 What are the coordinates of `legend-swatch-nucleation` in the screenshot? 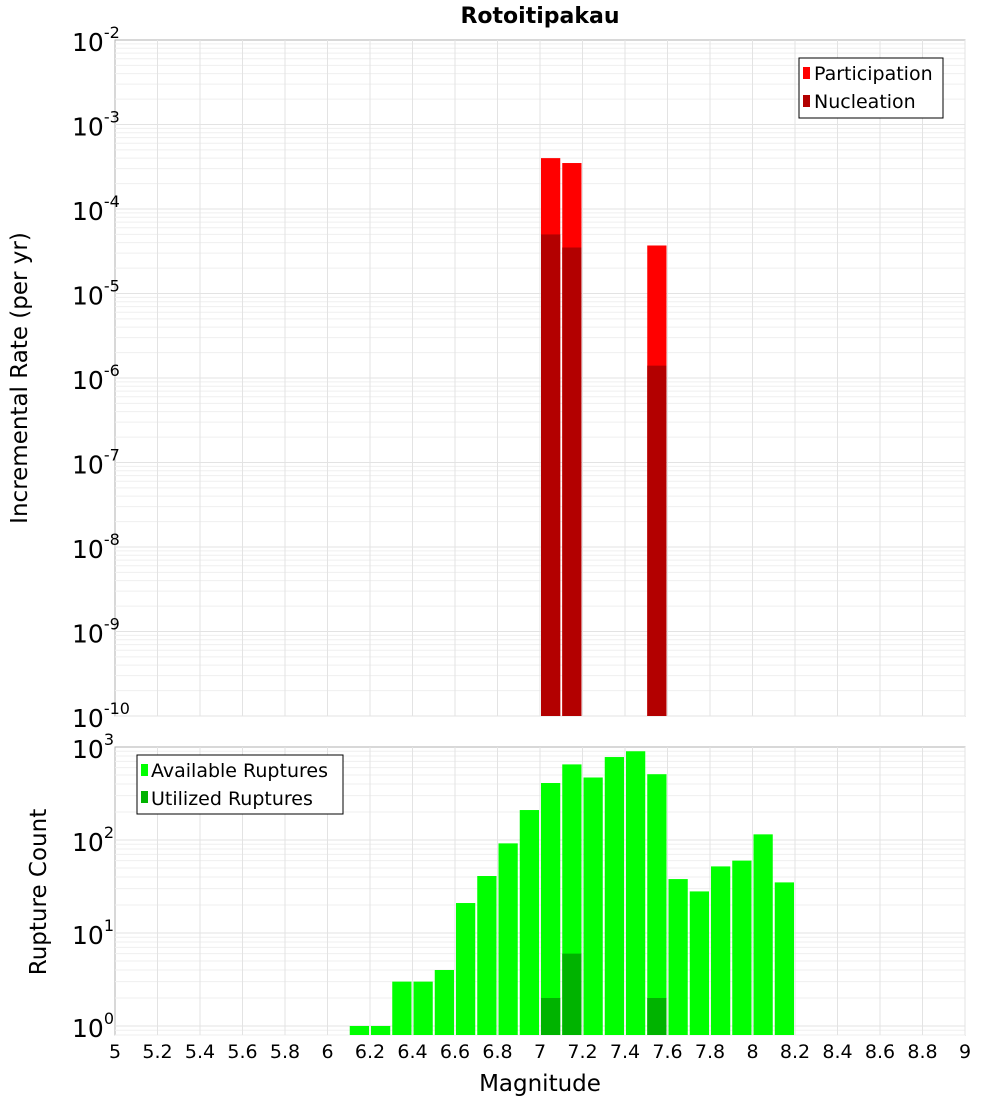 It's located at (806, 101).